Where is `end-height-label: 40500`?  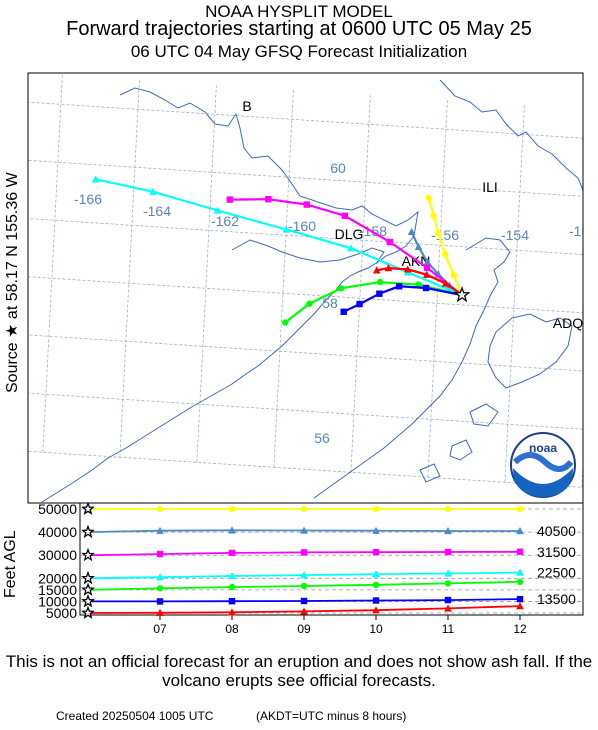 end-height-label: 40500 is located at coordinates (556, 531).